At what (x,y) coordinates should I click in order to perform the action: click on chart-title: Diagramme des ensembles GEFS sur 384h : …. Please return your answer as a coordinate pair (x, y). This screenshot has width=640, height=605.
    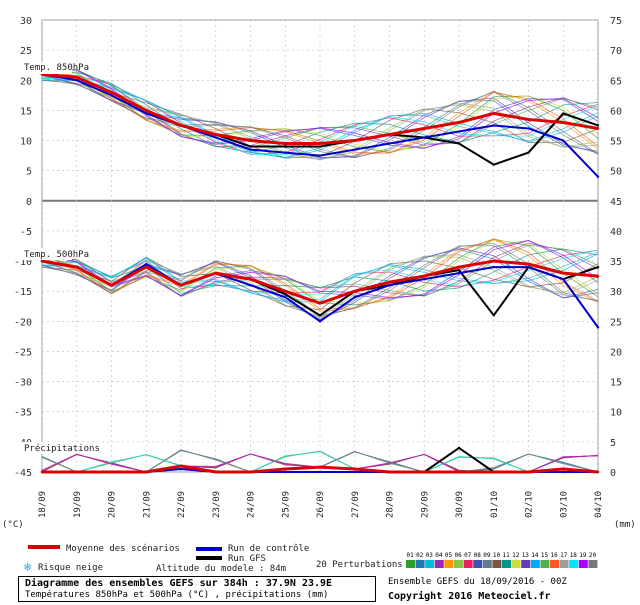
    Looking at the image, I should click on (179, 583).